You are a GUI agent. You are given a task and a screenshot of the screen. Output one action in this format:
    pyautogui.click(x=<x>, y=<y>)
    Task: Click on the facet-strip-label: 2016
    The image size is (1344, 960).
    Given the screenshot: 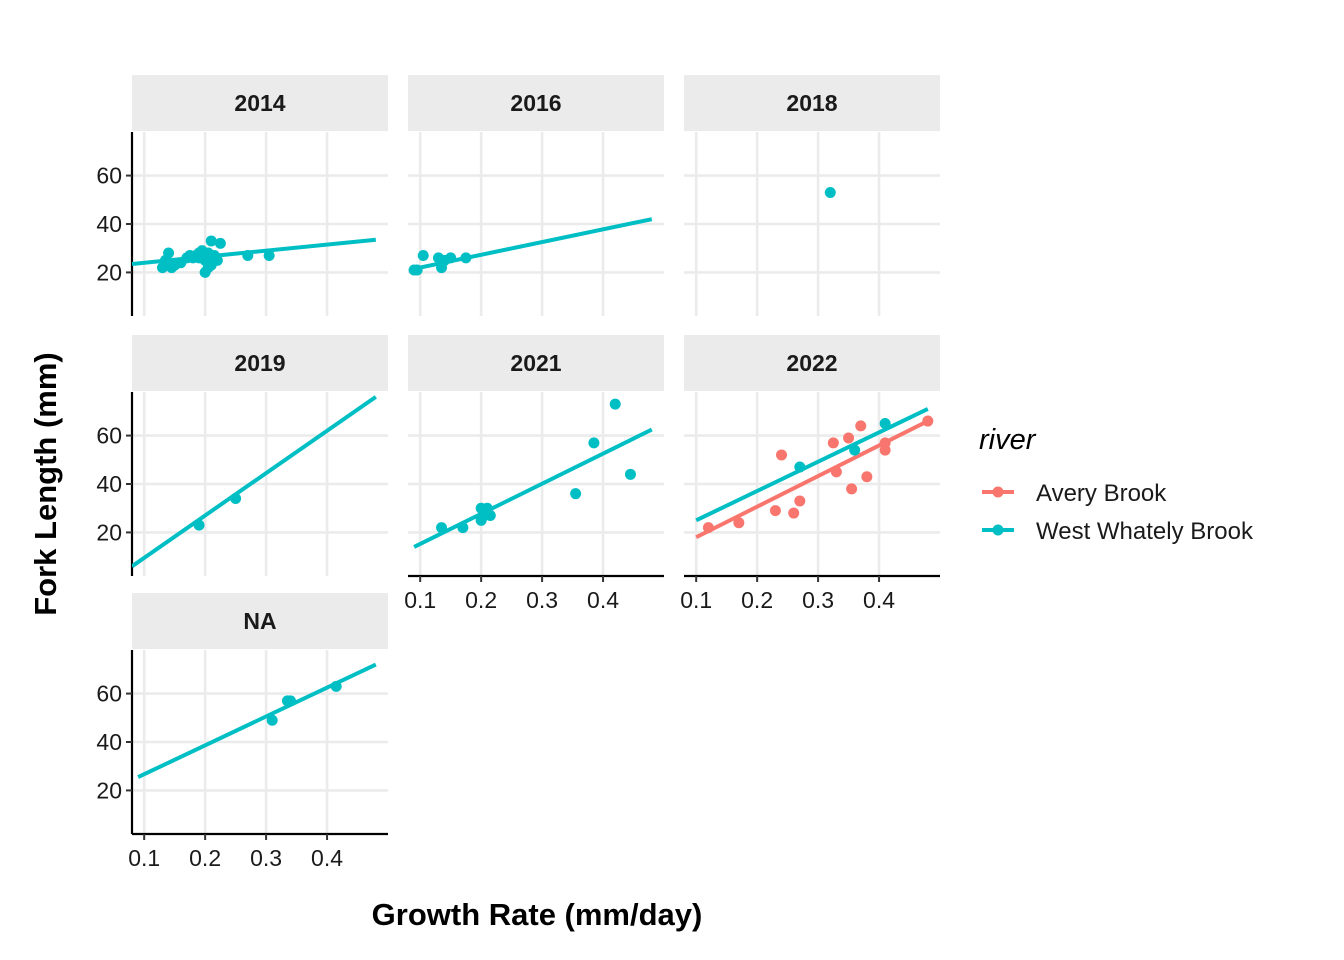 What is the action you would take?
    pyautogui.click(x=535, y=103)
    